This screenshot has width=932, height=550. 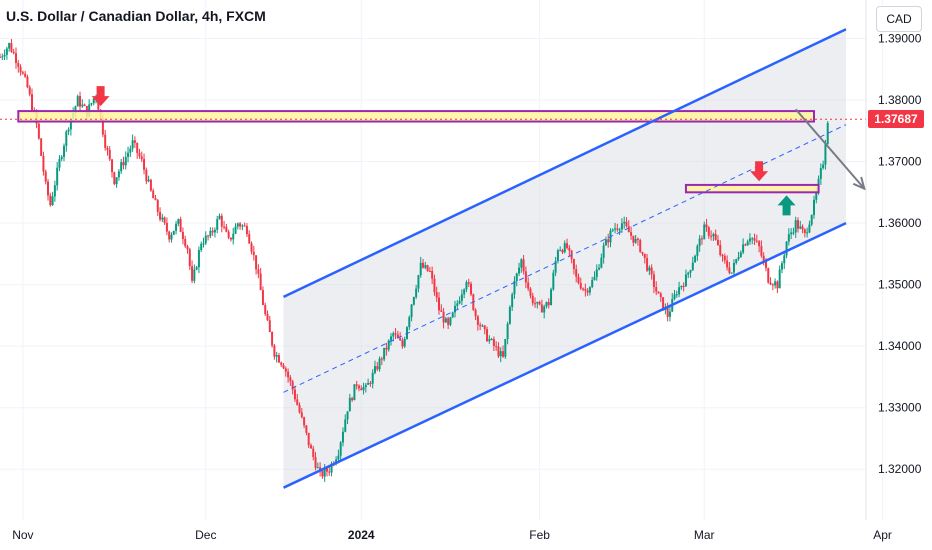 I want to click on zones, so click(x=418, y=152).